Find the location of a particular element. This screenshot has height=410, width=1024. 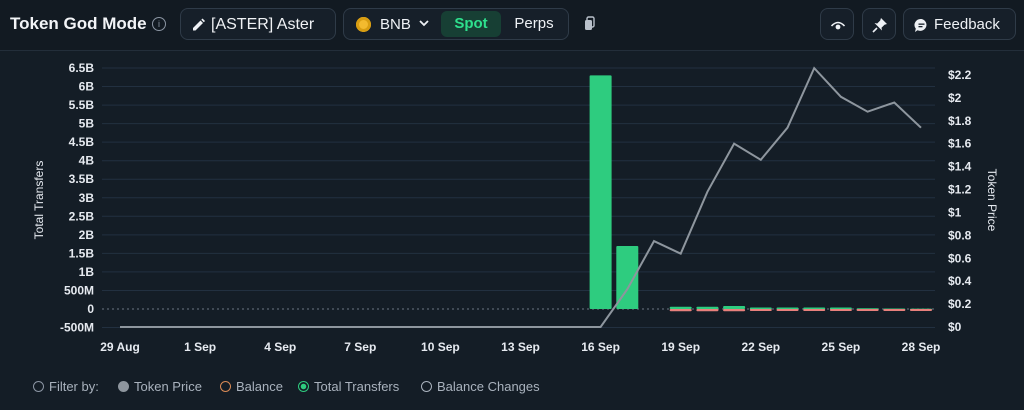

x-tick-label: 4 Sep is located at coordinates (280, 347).